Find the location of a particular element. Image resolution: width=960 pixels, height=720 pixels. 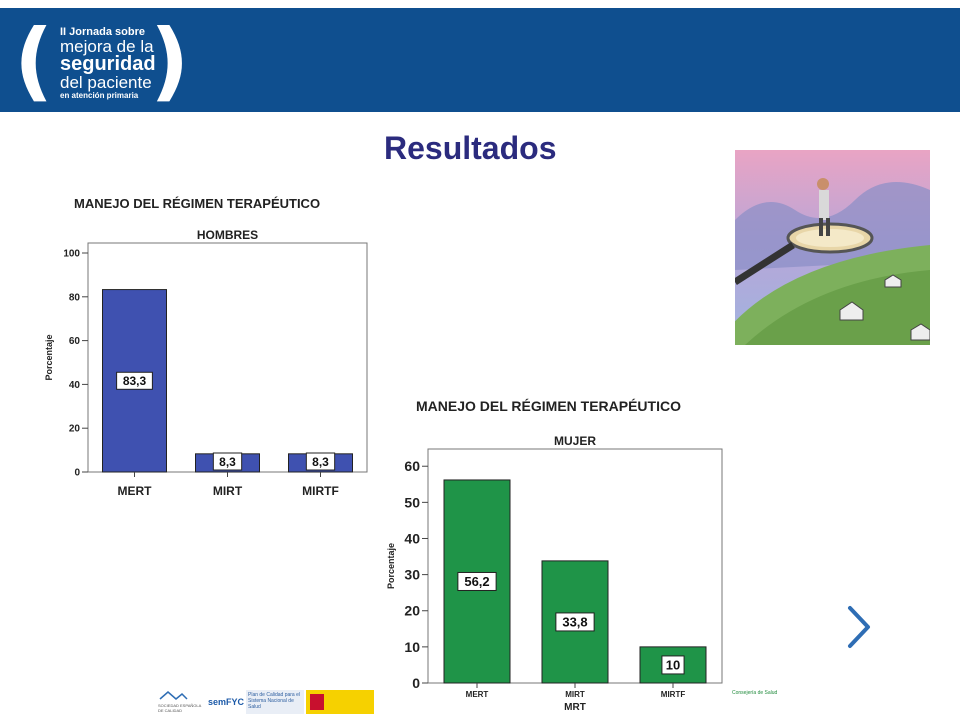

ministerio-de-sanidad-logo is located at coordinates (340, 702).